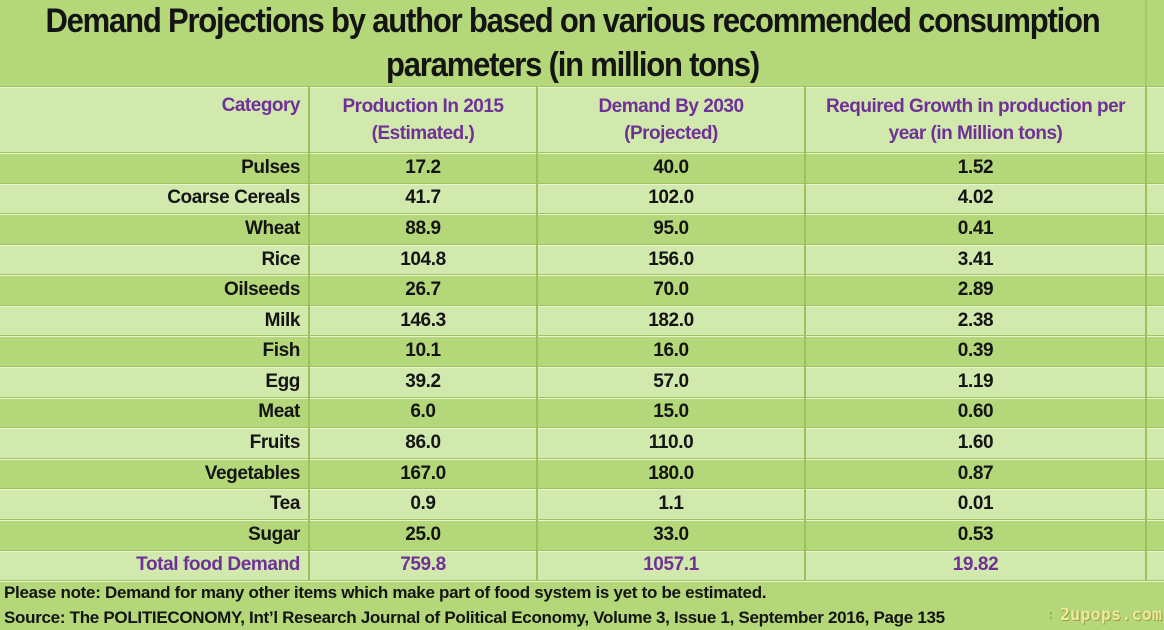 The image size is (1164, 630). Describe the element at coordinates (672, 565) in the screenshot. I see `demand-cell: 1057.1` at that location.